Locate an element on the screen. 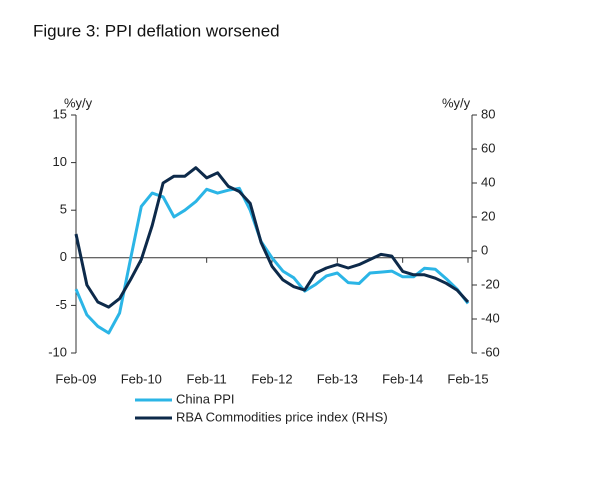  y2-tick-label: 20 is located at coordinates (488, 215).